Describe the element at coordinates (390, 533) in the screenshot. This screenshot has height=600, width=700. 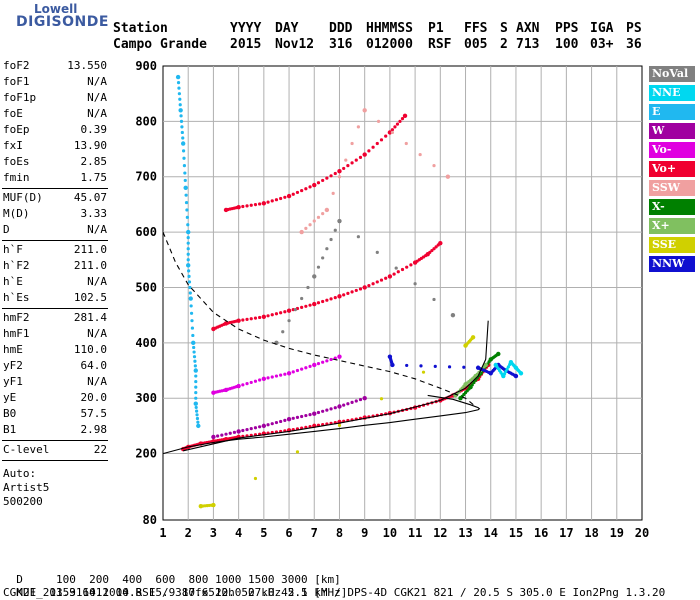
I see `x-tick-label: 10` at that location.